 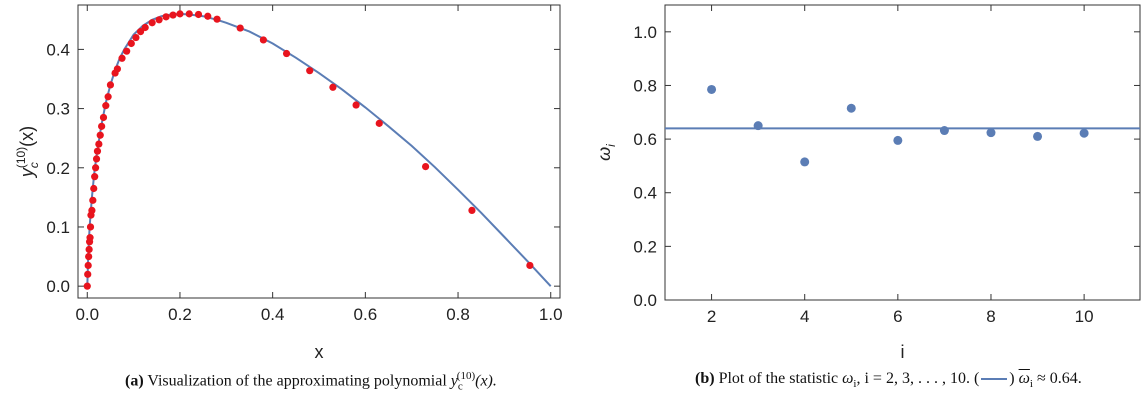 What do you see at coordinates (1031, 384) in the screenshot?
I see `caption-b-mean-sub: i` at bounding box center [1031, 384].